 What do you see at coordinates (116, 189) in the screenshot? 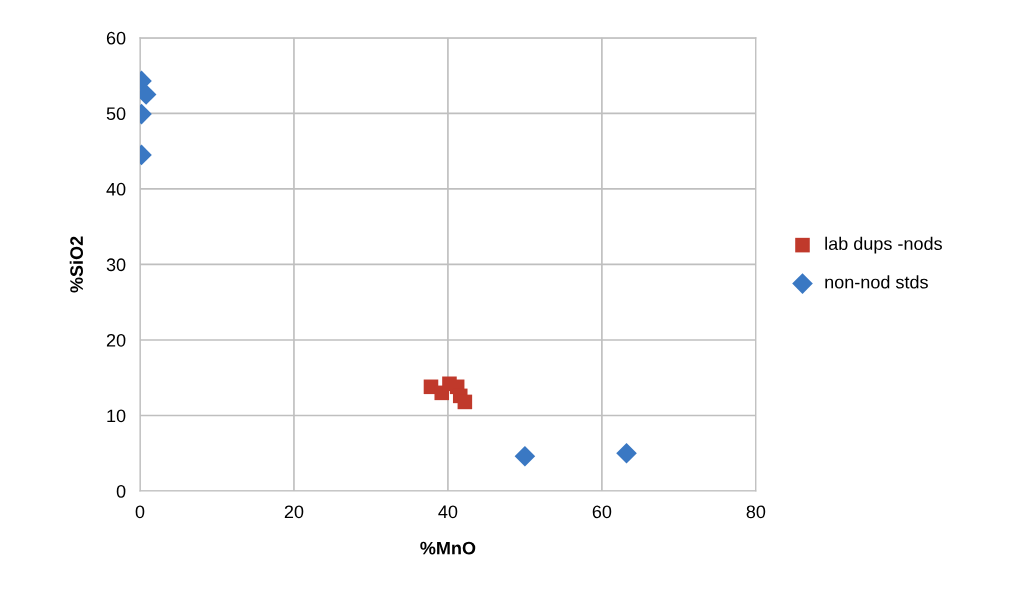
I see `y-tick-label: 40` at bounding box center [116, 189].